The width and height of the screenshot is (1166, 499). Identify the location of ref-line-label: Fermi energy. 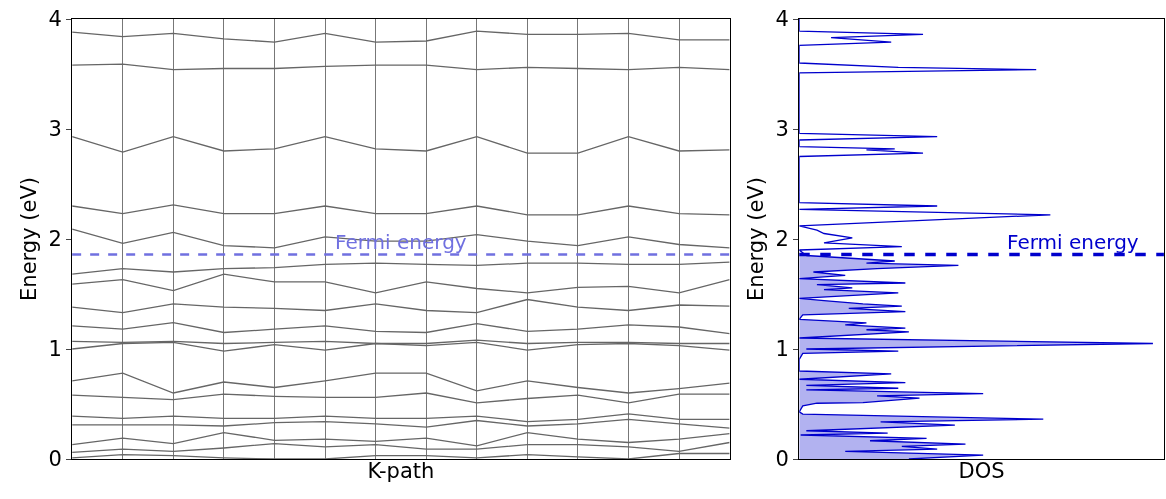
(1073, 242).